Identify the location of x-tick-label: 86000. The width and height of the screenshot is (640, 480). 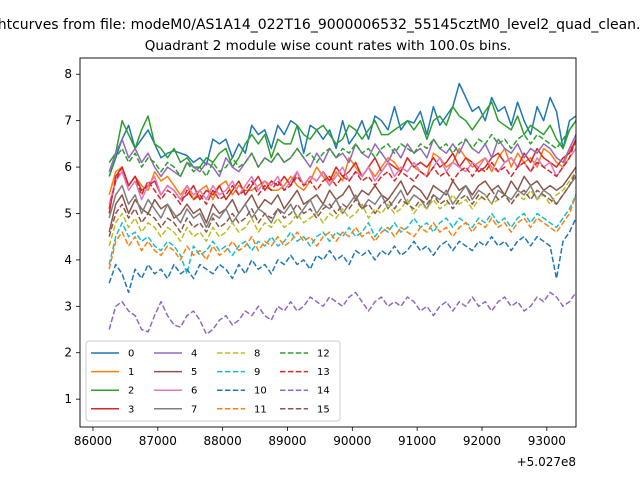
(93, 441).